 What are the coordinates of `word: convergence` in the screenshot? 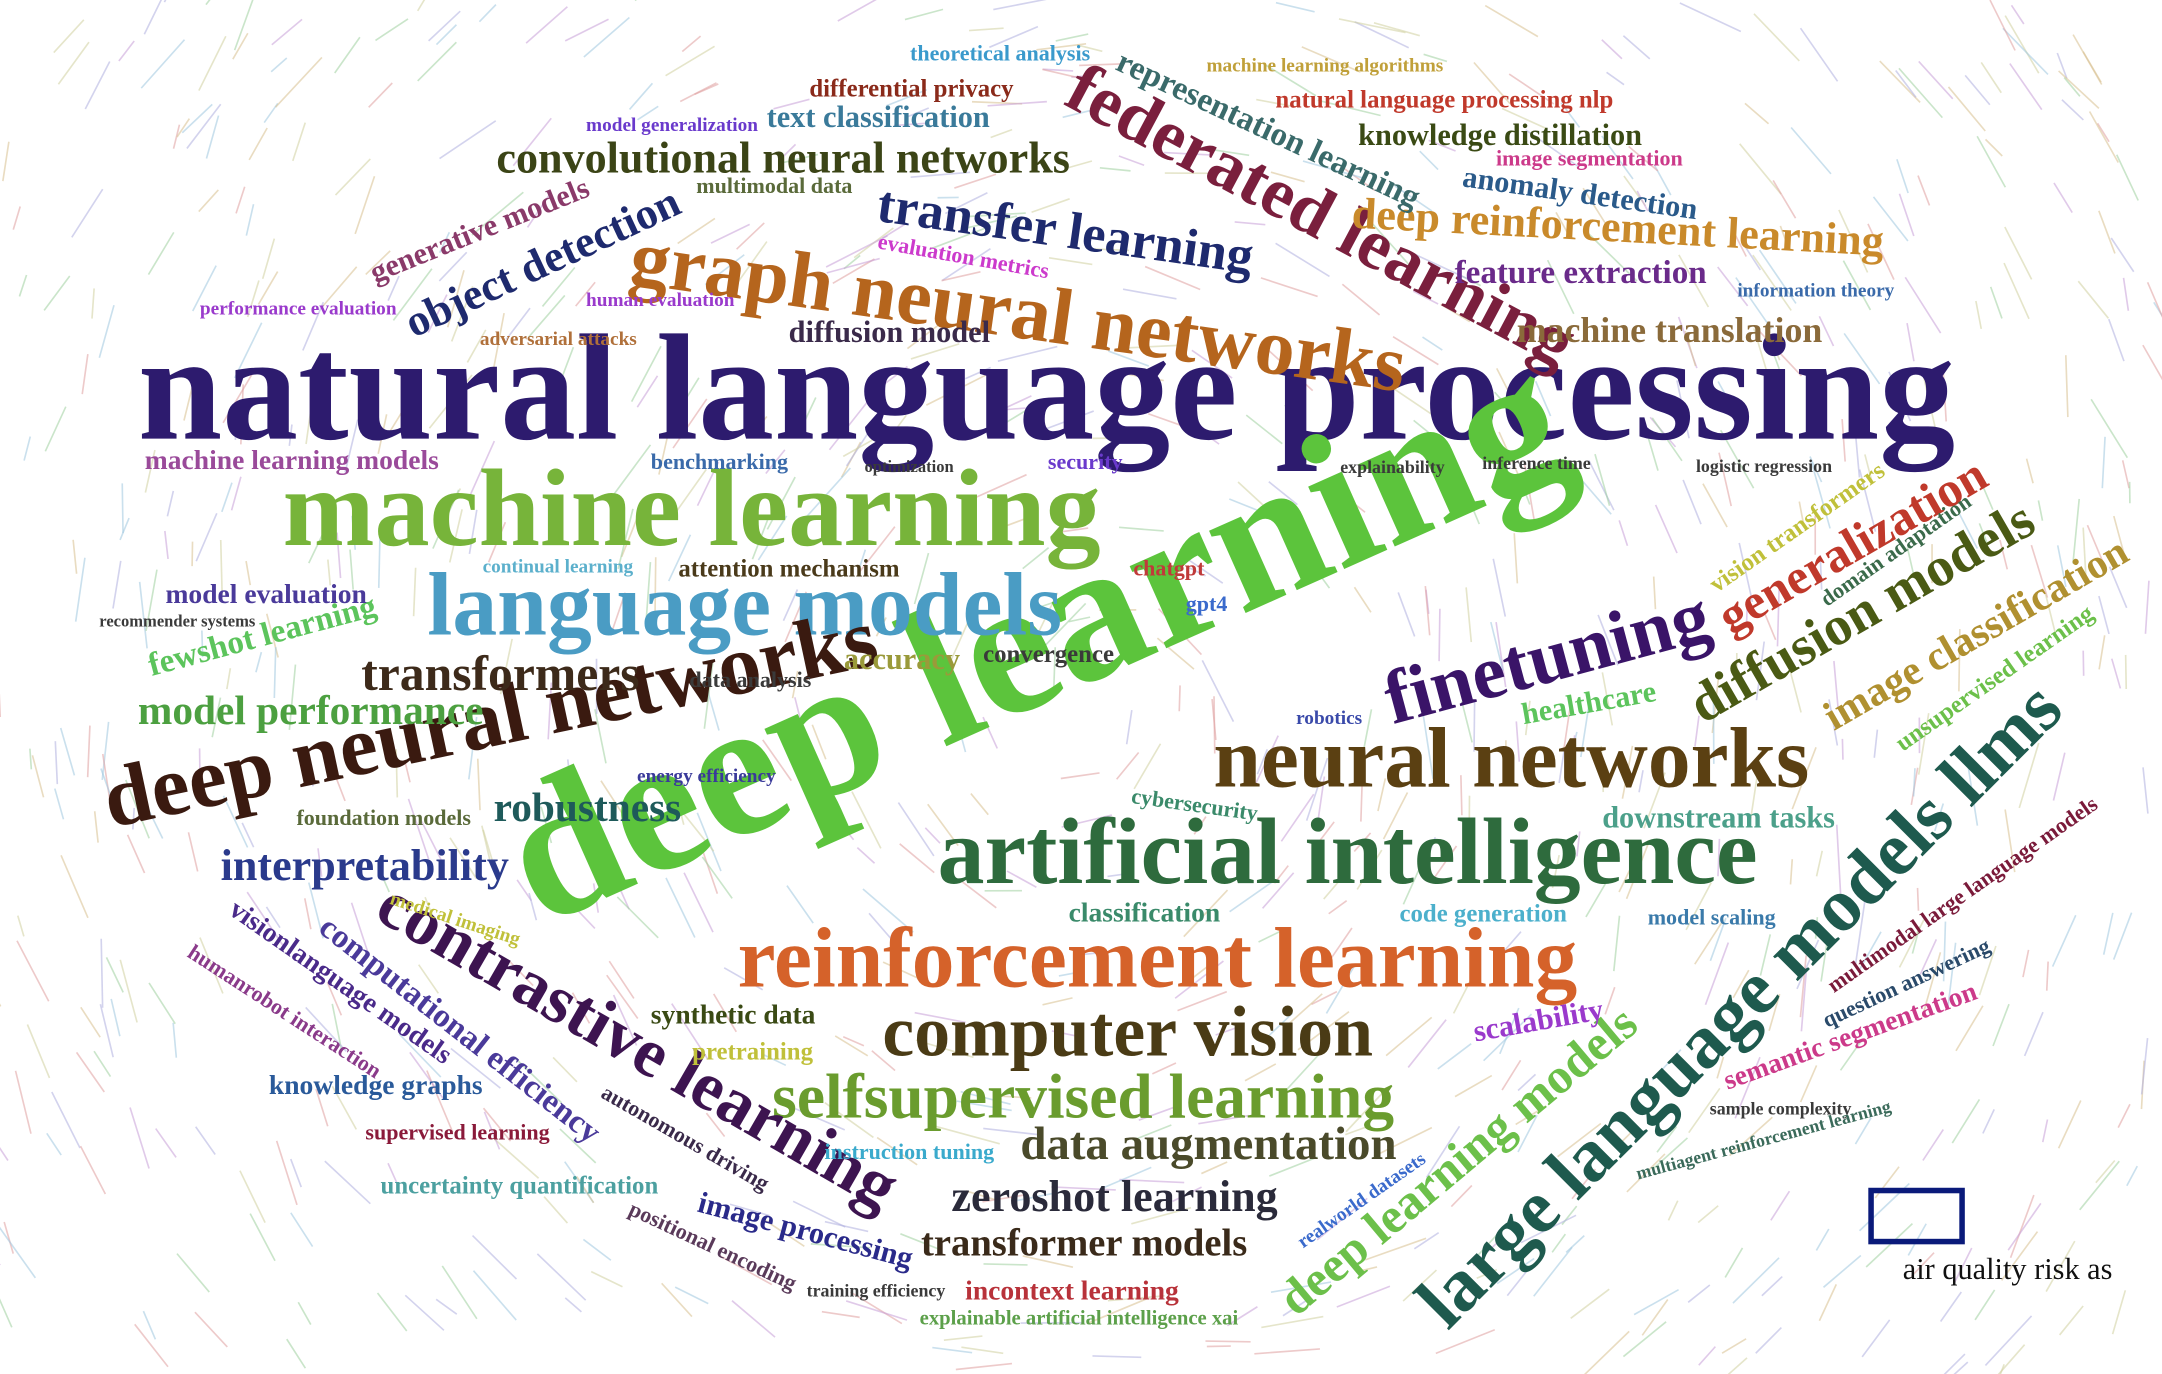 It's located at (1048, 654).